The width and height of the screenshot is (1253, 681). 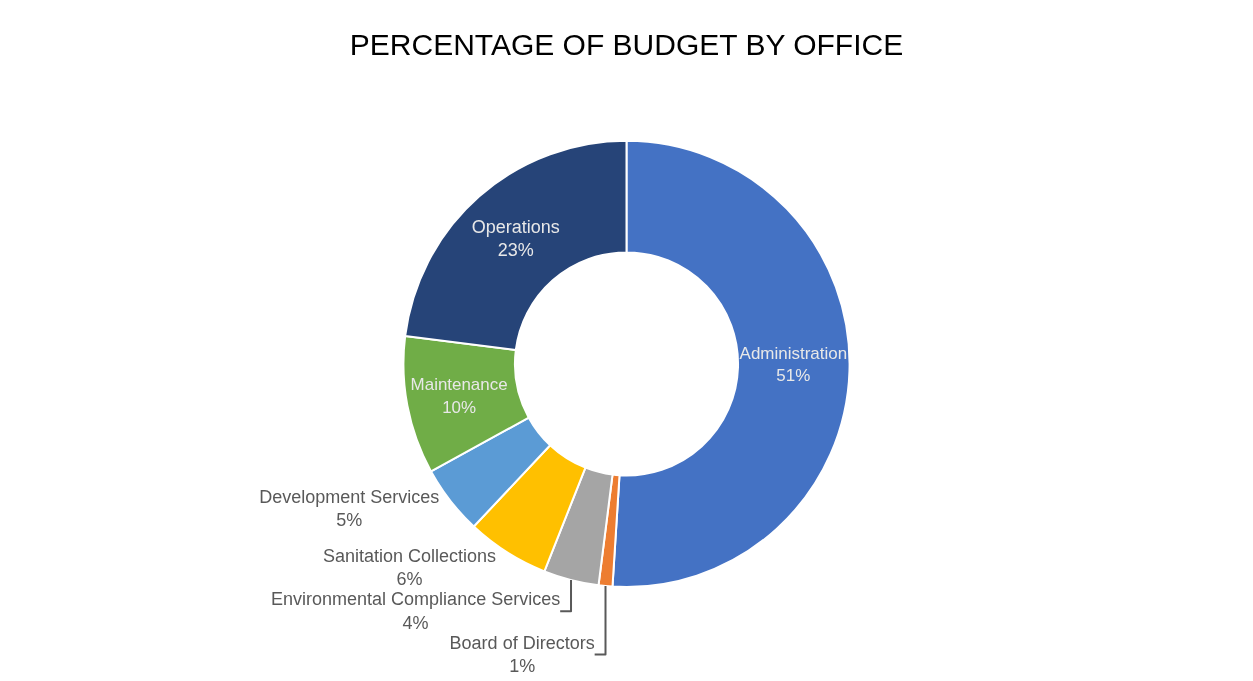 What do you see at coordinates (416, 599) in the screenshot?
I see `slice-label: Environmental Compliance Services` at bounding box center [416, 599].